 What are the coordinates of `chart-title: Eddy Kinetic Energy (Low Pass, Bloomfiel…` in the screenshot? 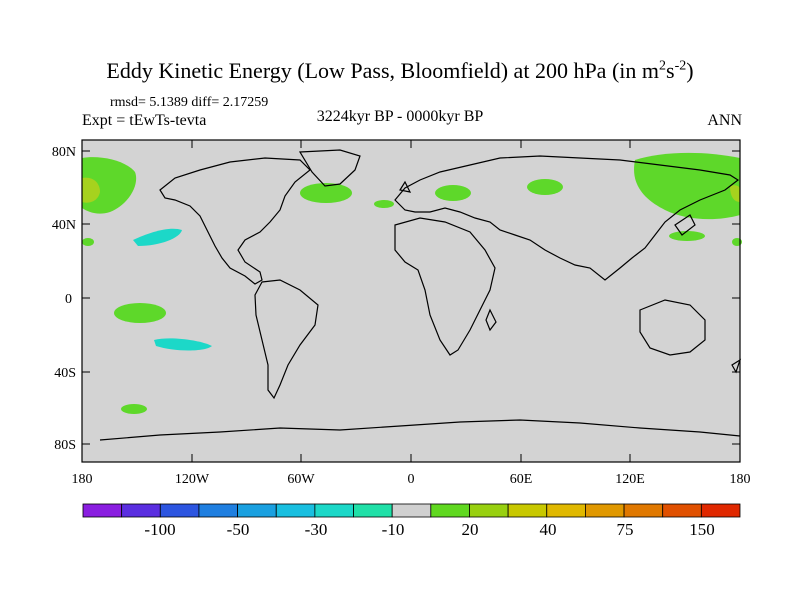 It's located at (400, 70).